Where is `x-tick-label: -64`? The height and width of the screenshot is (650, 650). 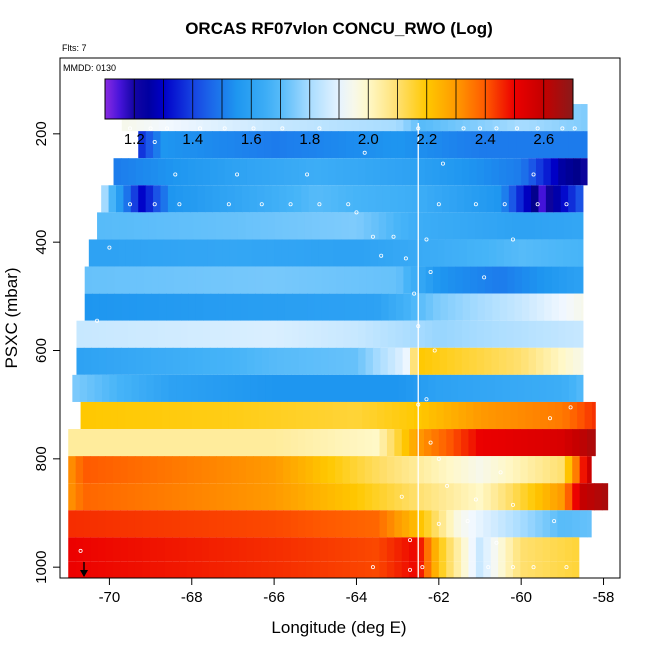
x-tick-label: -64 is located at coordinates (357, 597).